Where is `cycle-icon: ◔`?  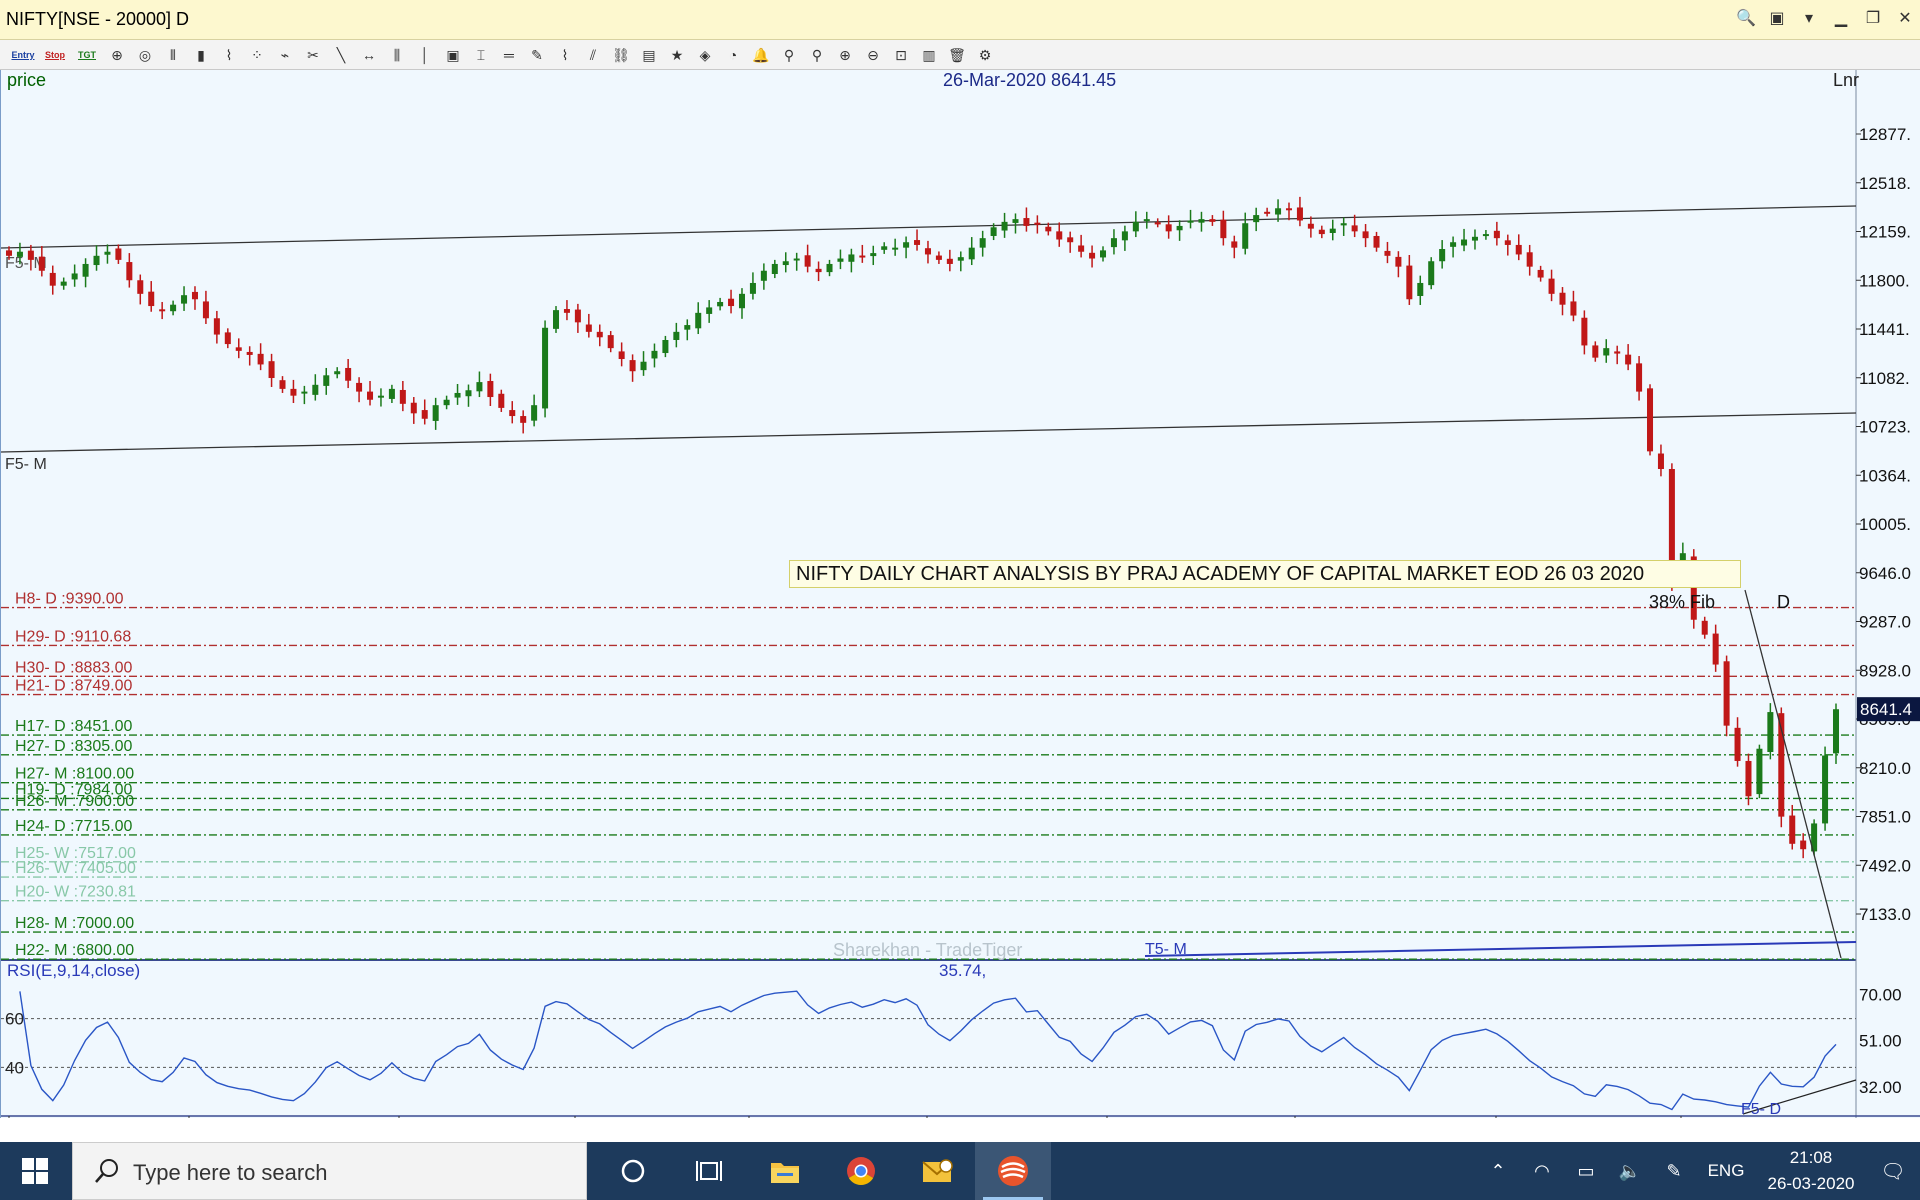 cycle-icon: ◔ is located at coordinates (733, 55).